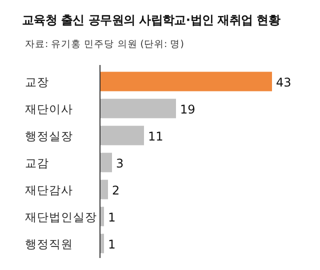 Image resolution: width=320 pixels, height=270 pixels. I want to click on data-label: 2, so click(116, 191).